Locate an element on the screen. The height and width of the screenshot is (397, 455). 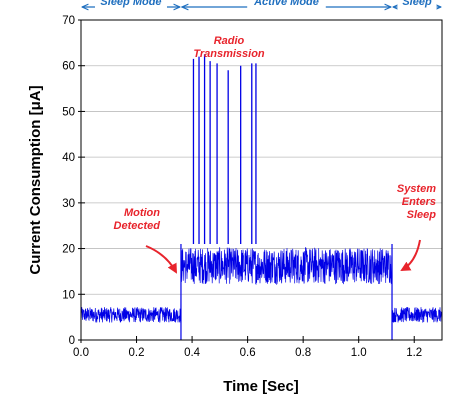
mode-indicators: Sleep Mode Active Mode Sleep is located at coordinates (261, 7).